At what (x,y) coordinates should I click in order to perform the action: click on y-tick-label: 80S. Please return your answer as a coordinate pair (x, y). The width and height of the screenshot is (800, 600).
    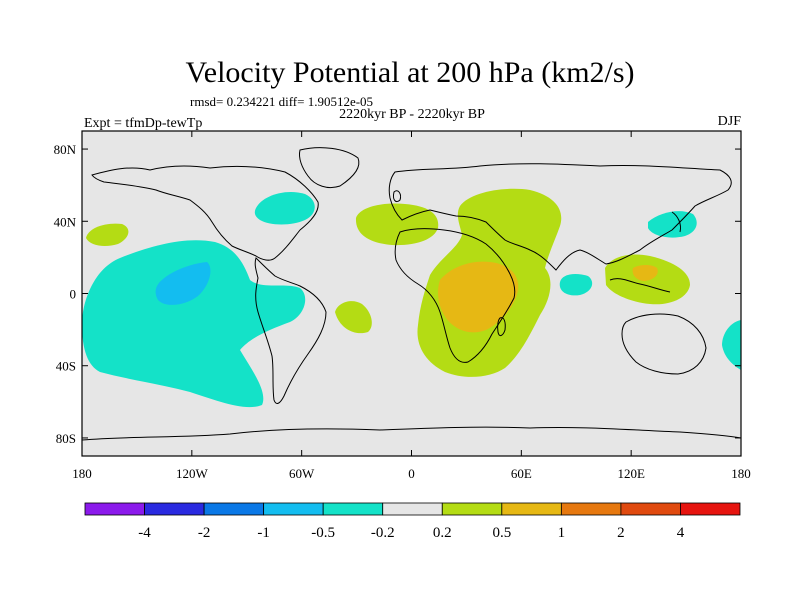
    Looking at the image, I should click on (66, 438).